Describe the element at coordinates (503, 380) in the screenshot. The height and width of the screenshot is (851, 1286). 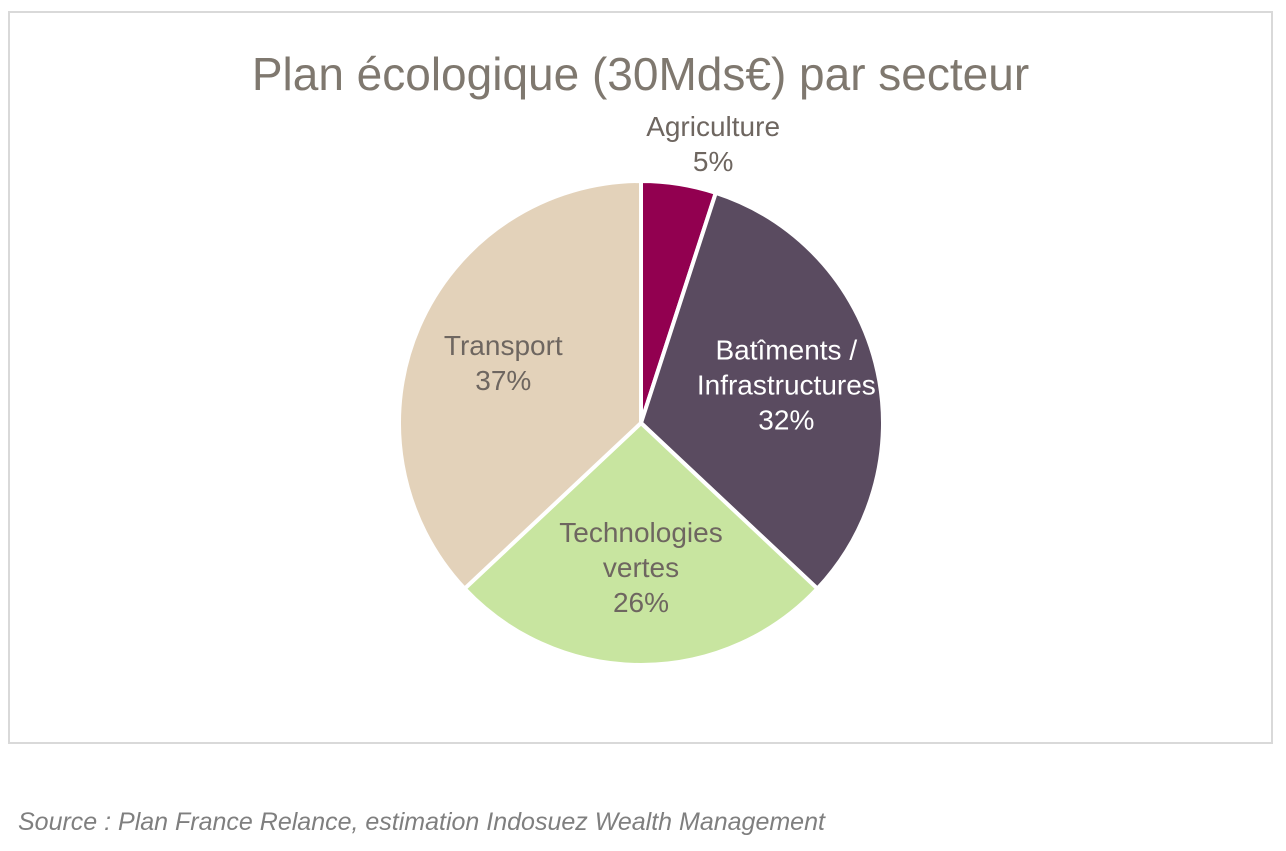
I see `slice-label-line: 37%` at that location.